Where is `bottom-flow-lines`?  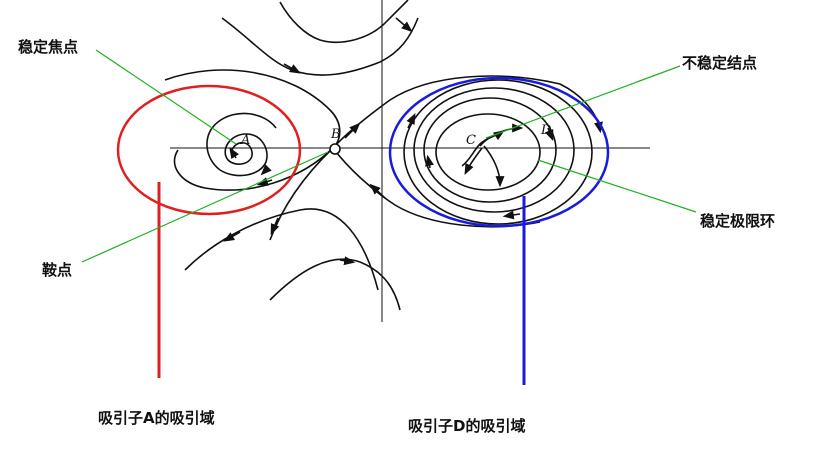 bottom-flow-lines is located at coordinates (292, 259).